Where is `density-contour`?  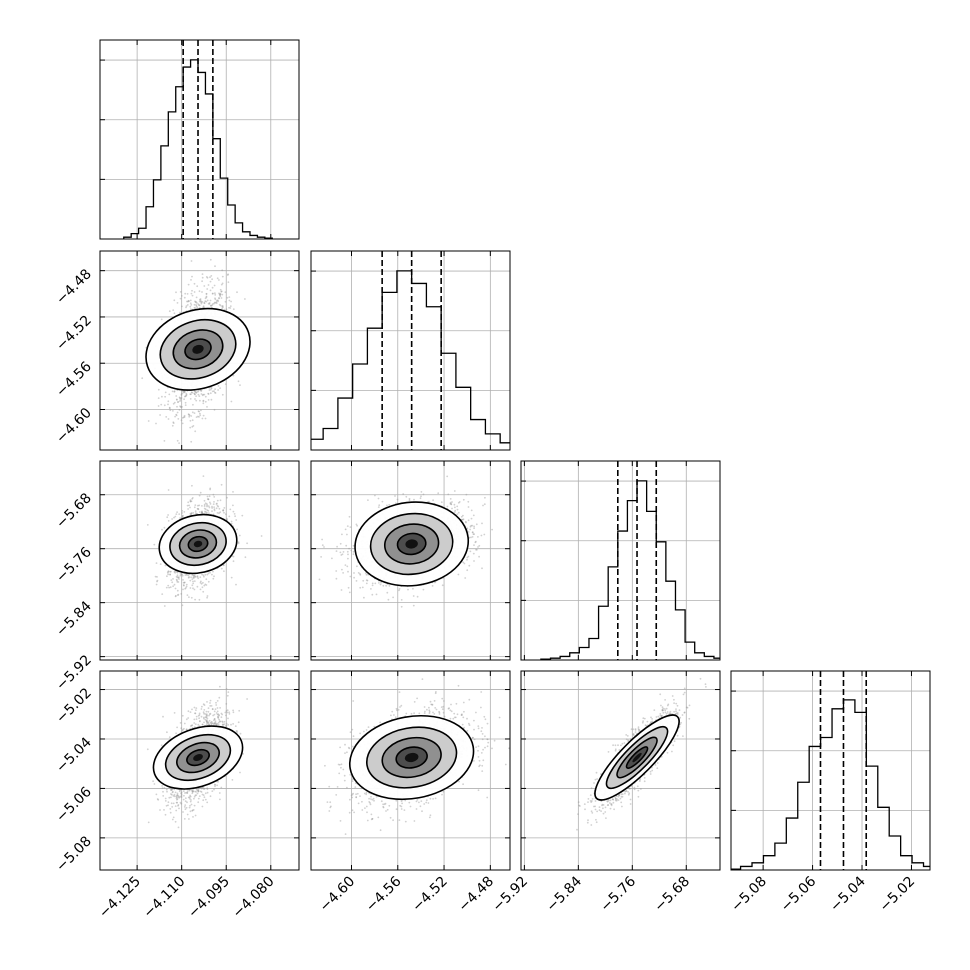 density-contour is located at coordinates (198, 349).